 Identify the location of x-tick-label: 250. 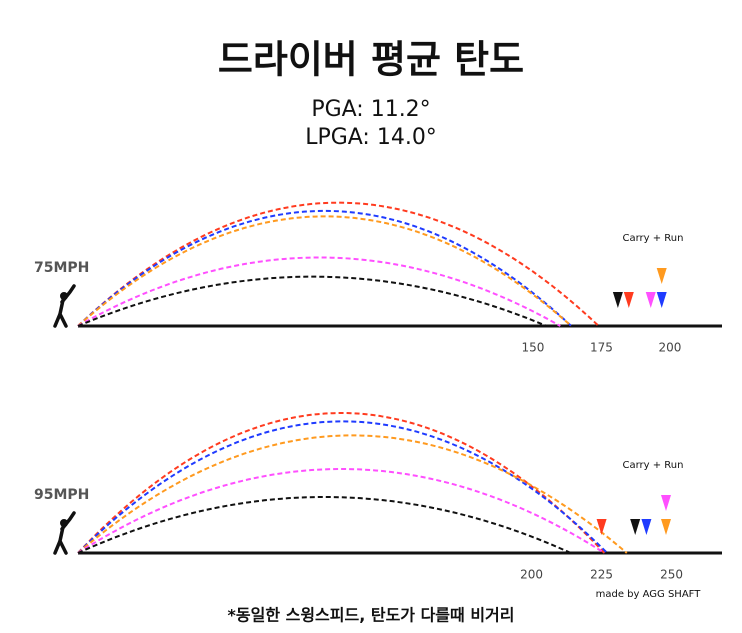
(671, 575).